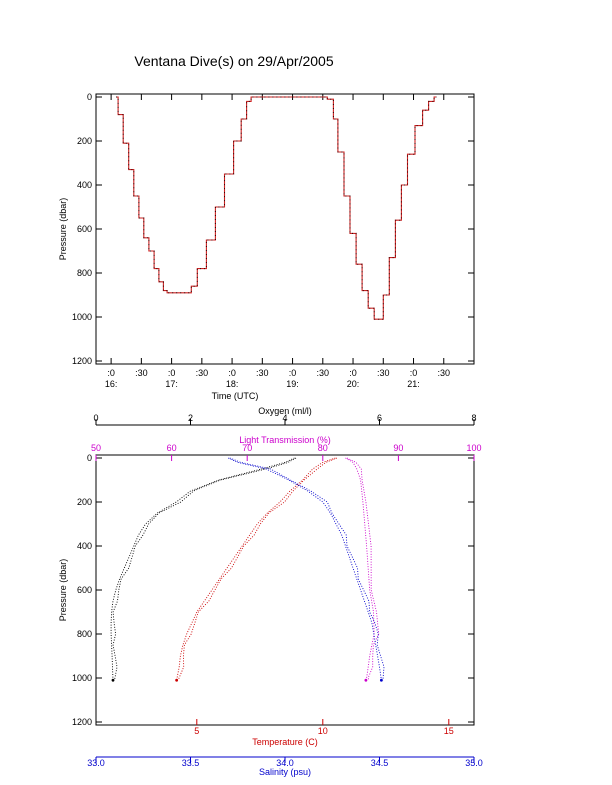 This screenshot has width=612, height=785. I want to click on plot1-ytick-label: 600, so click(84, 229).